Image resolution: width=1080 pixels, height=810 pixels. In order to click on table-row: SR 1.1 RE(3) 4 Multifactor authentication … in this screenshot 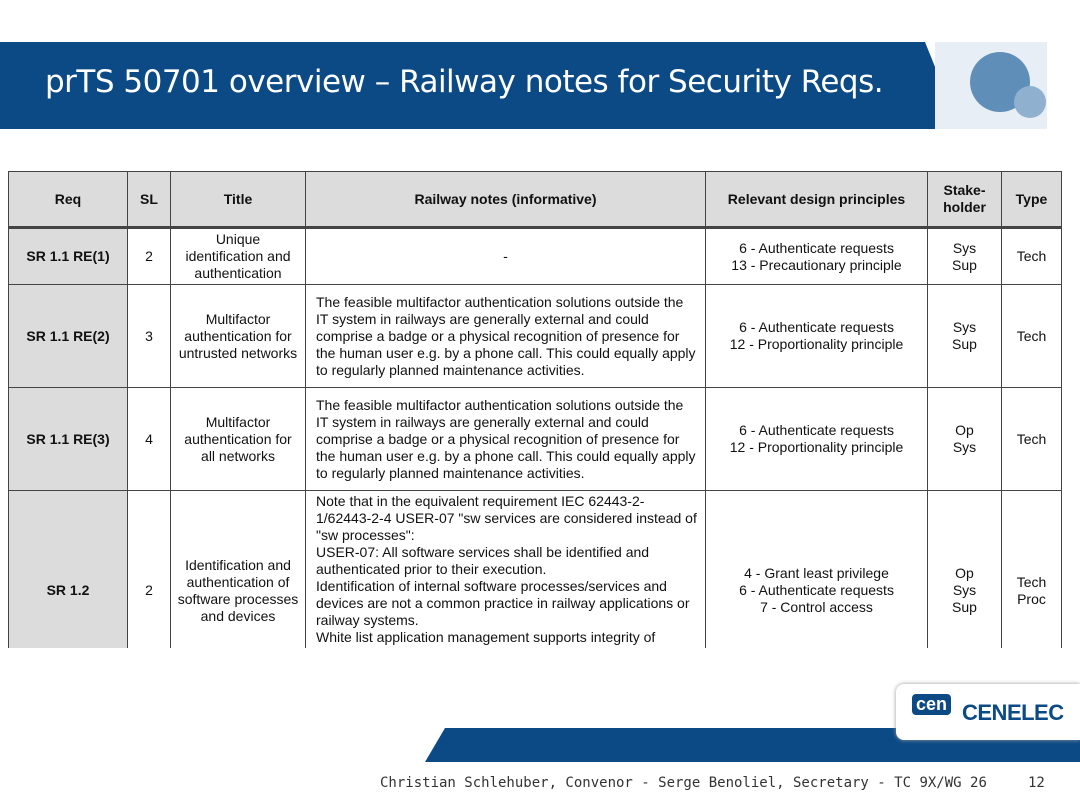, I will do `click(535, 439)`.